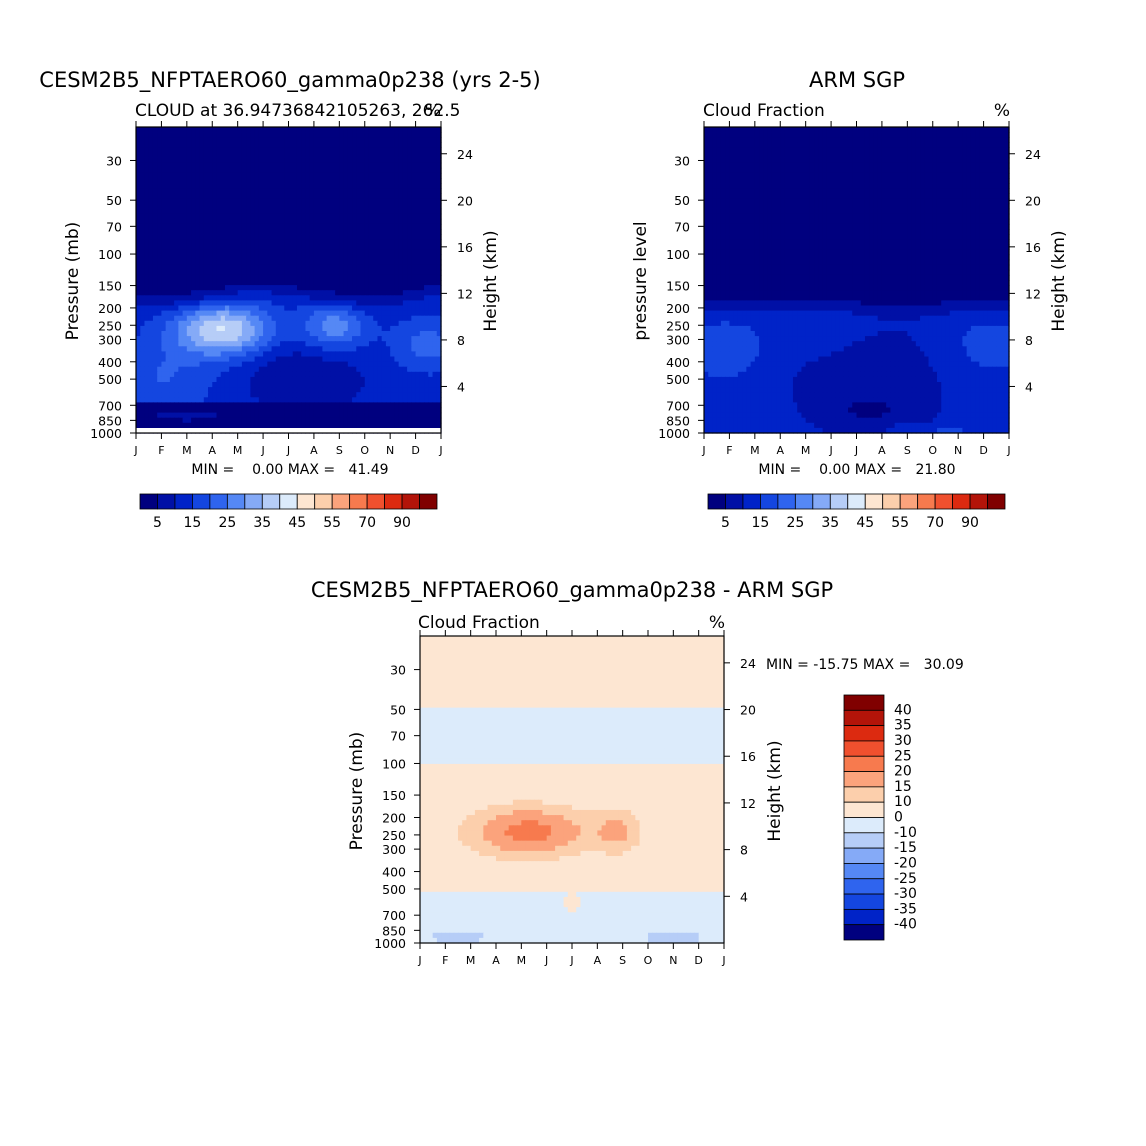 The height and width of the screenshot is (1146, 1146). I want to click on x-tick-label: D, so click(415, 450).